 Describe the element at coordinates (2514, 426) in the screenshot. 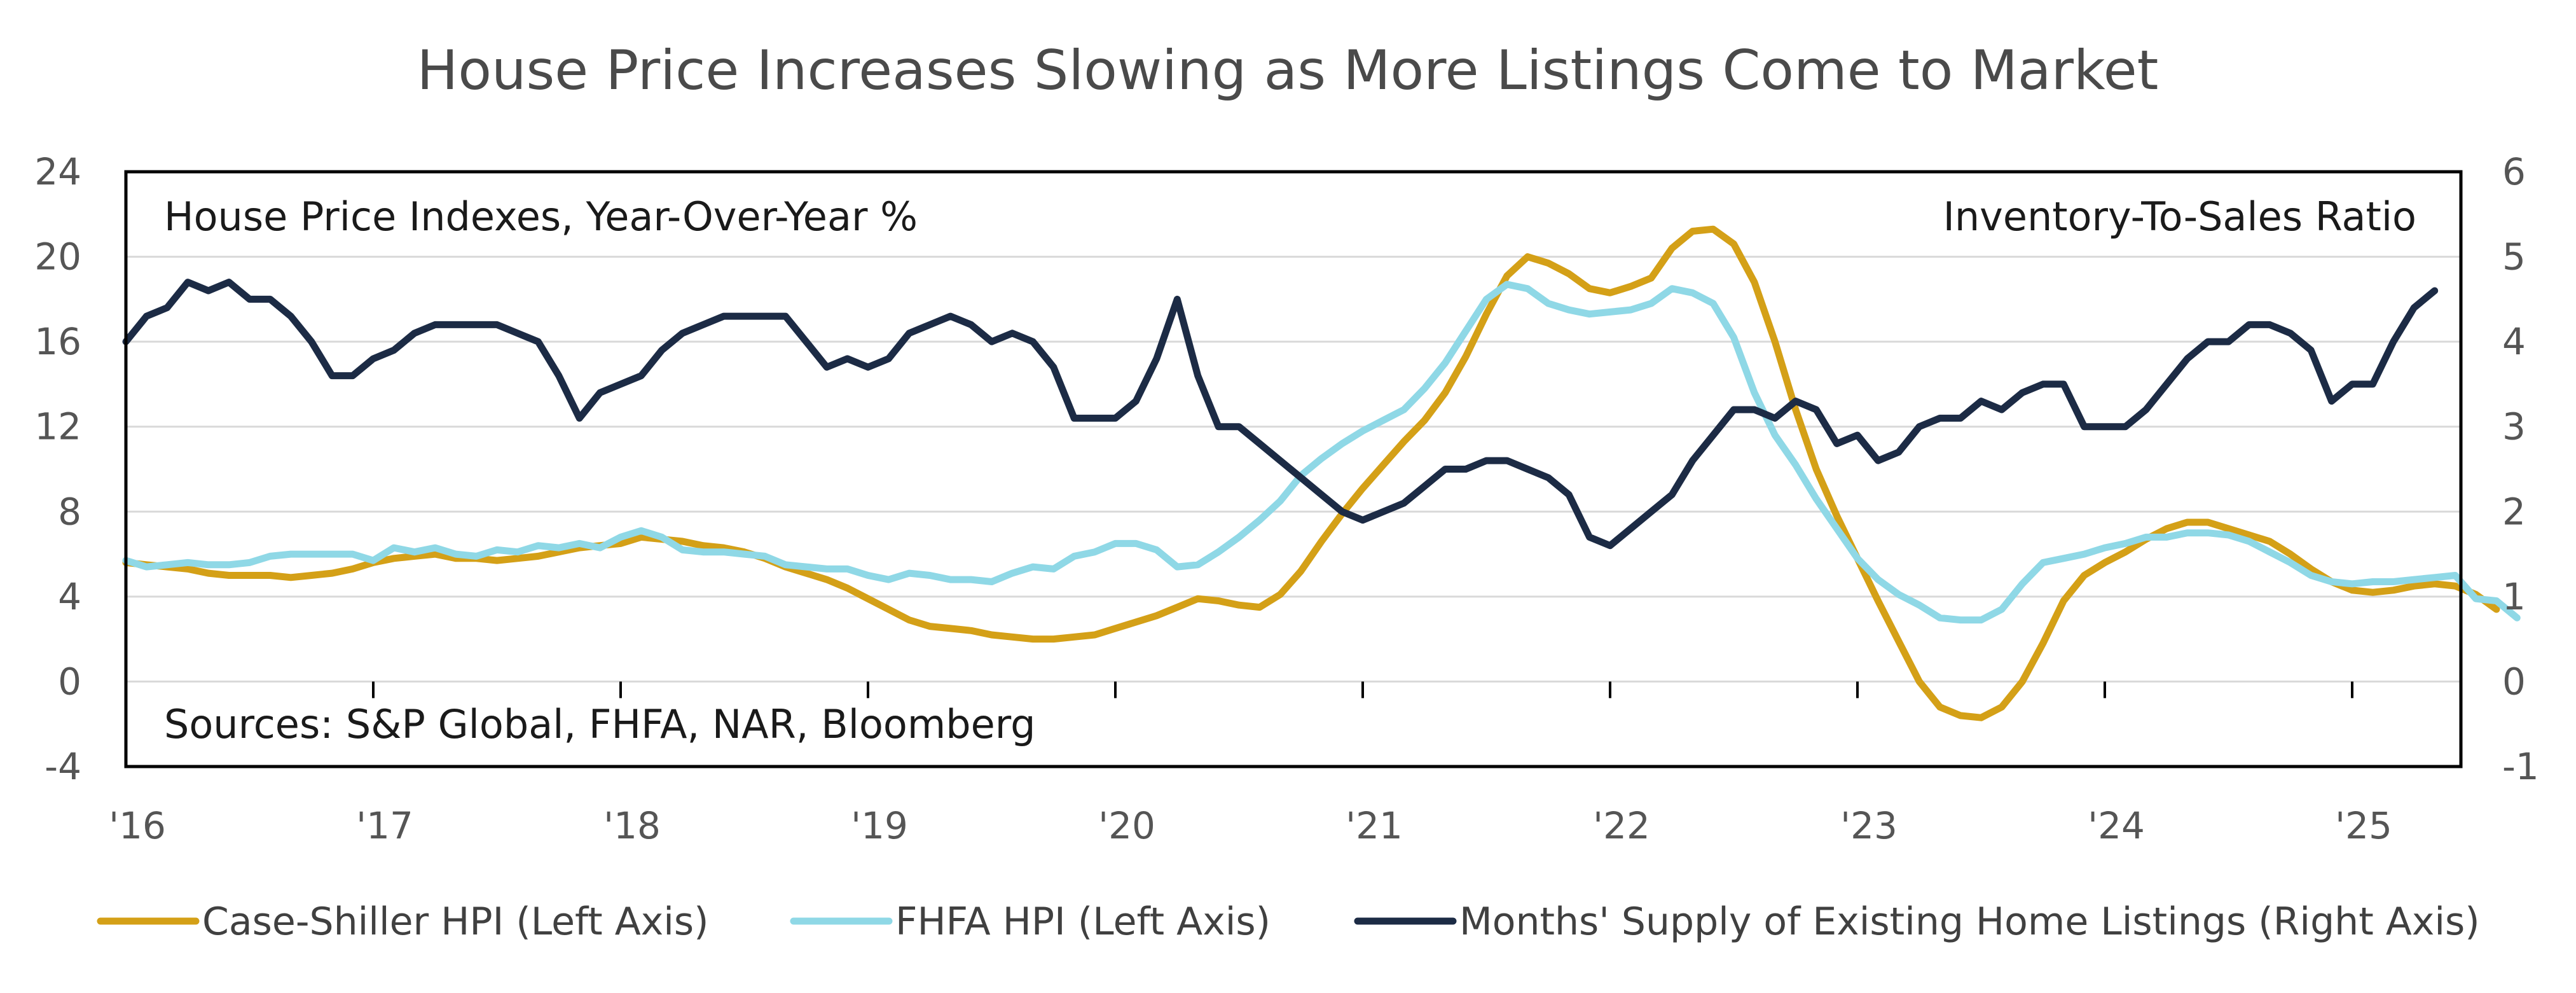

I see `y-right-tick-label: 3` at that location.